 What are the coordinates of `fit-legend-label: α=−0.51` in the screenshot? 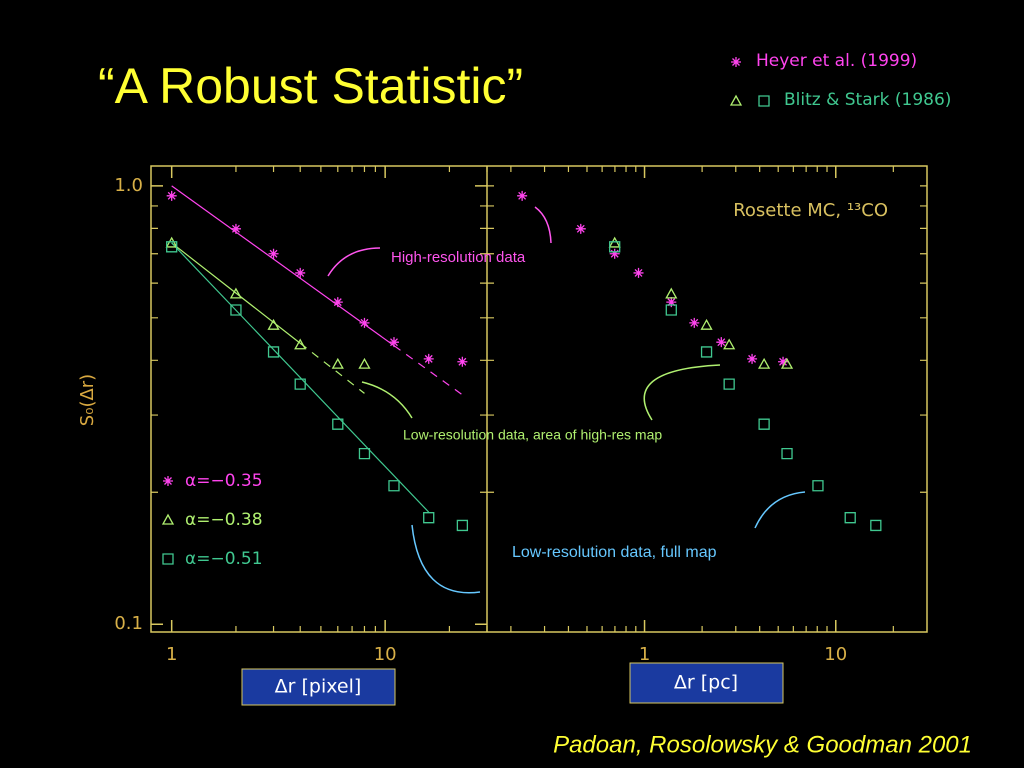 It's located at (224, 559).